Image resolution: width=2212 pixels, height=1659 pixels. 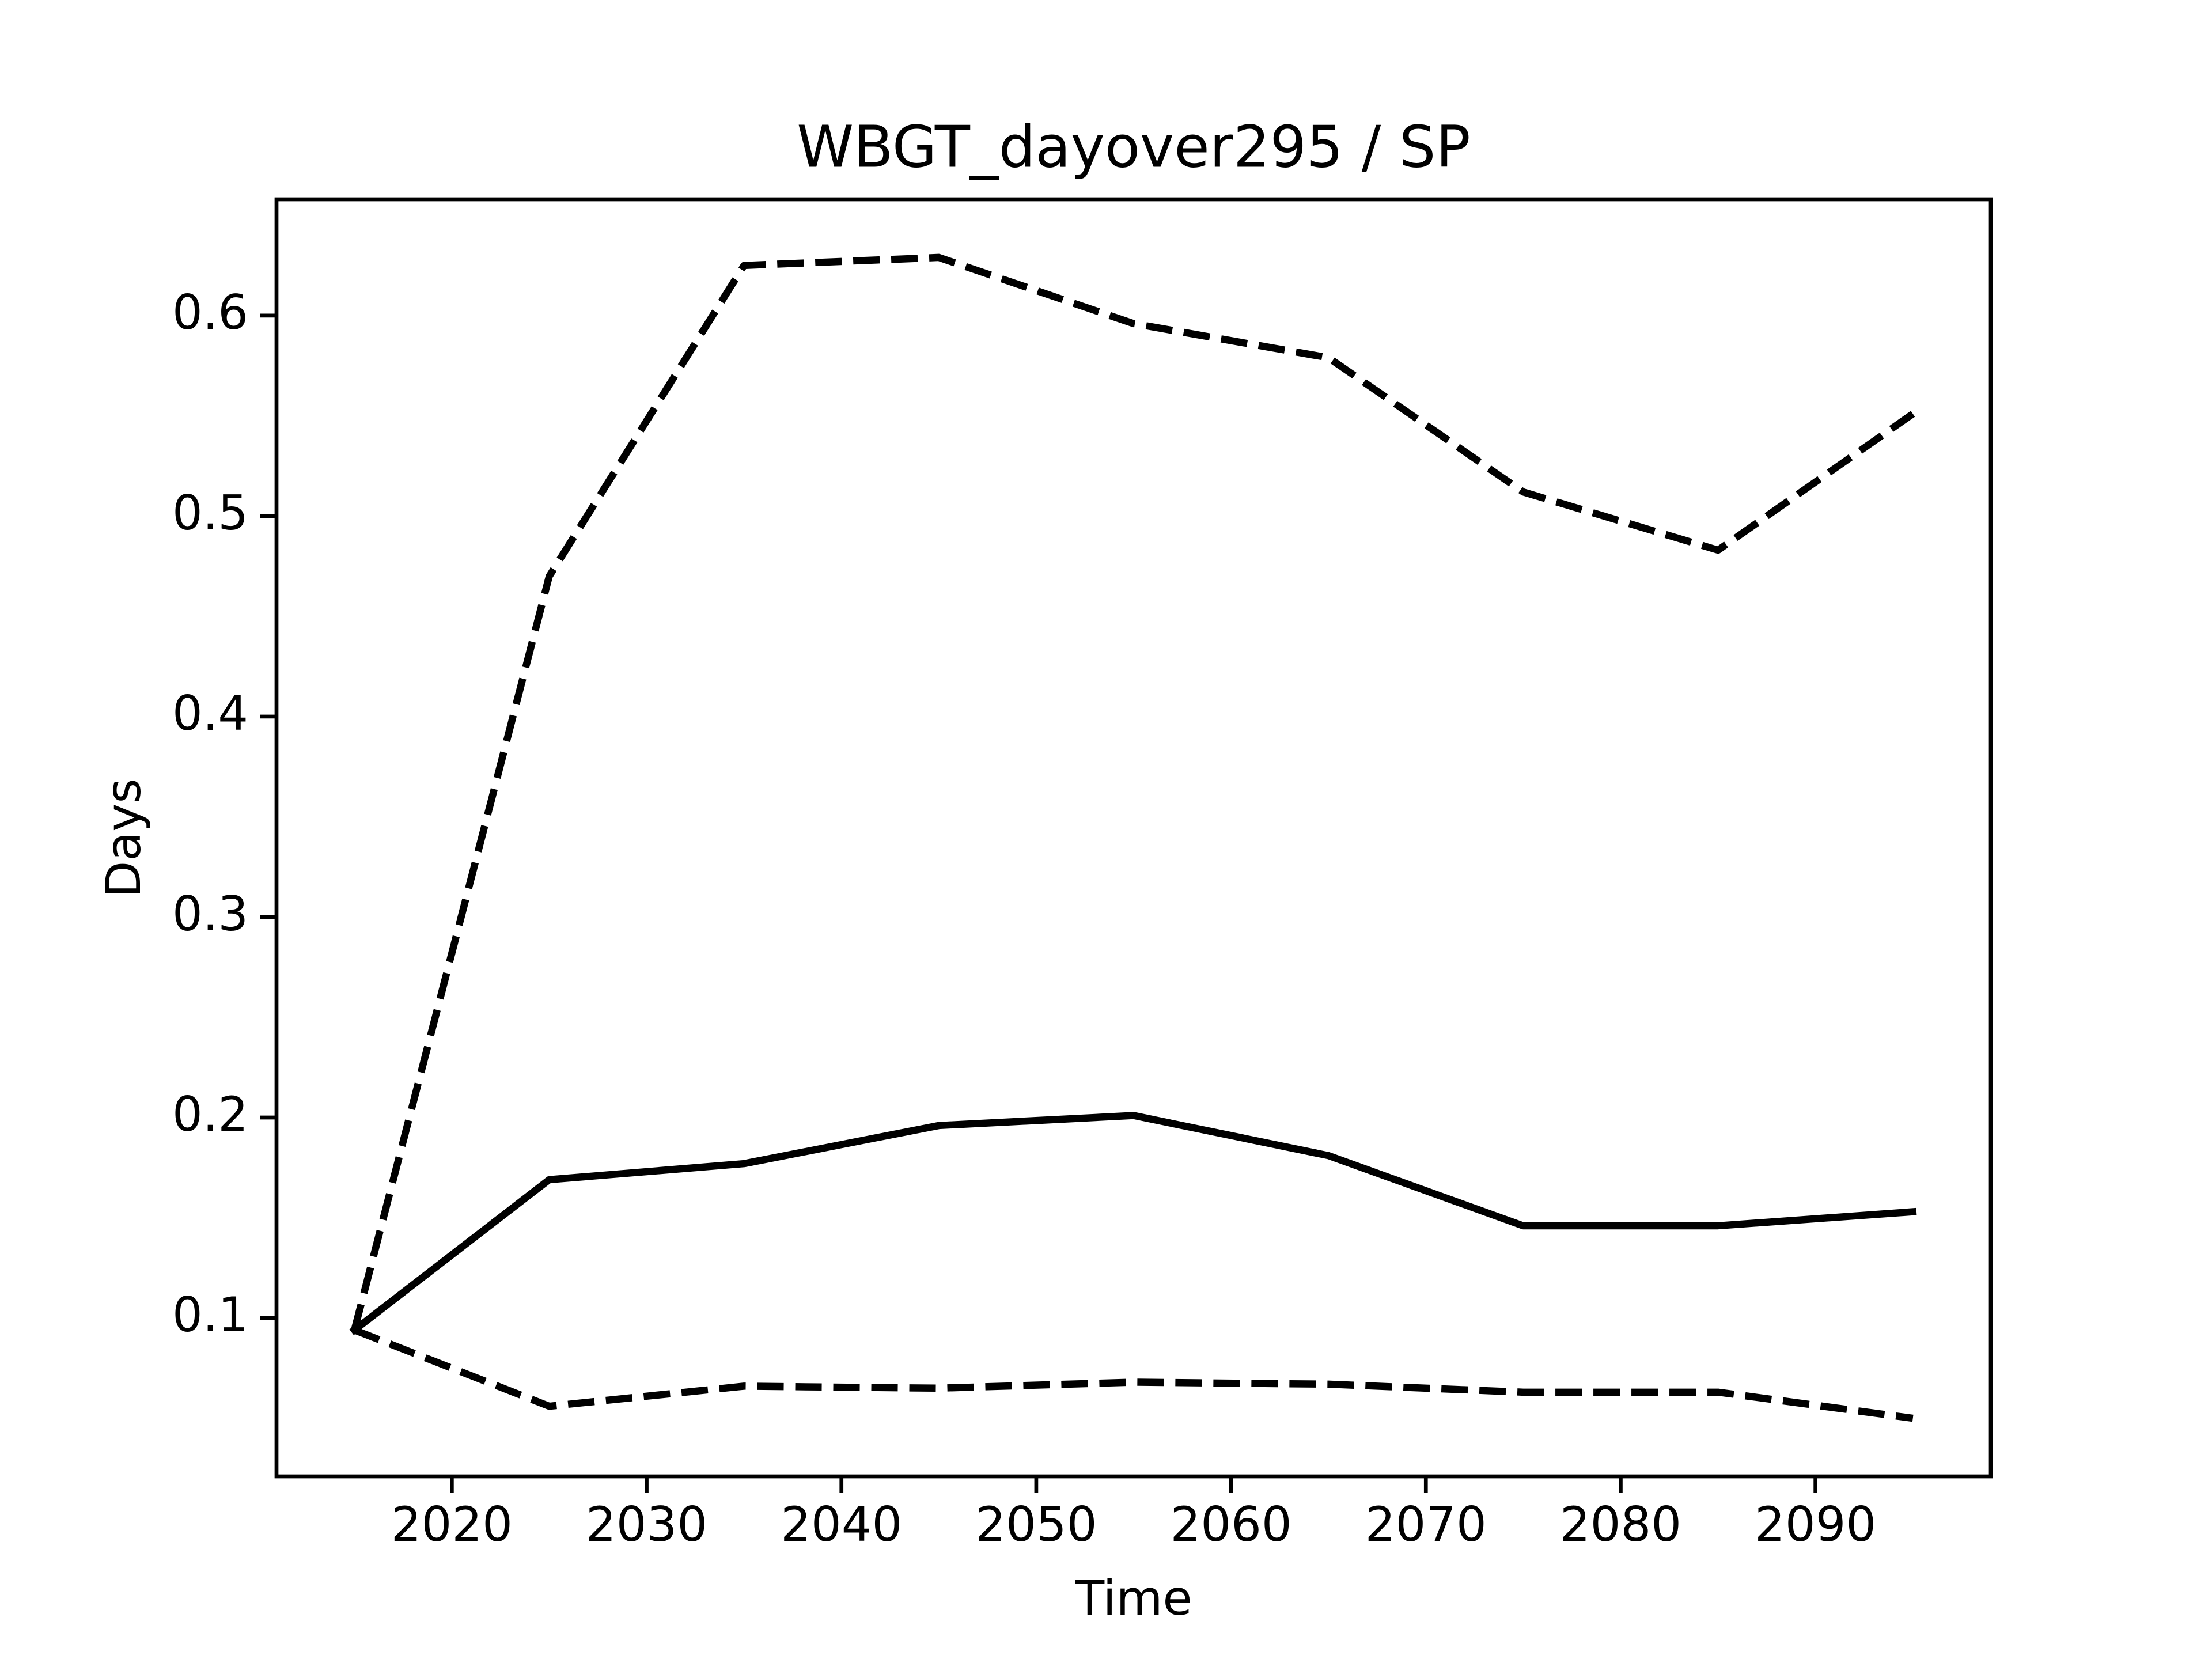 What do you see at coordinates (210, 713) in the screenshot?
I see `y-tick-label: 0.4` at bounding box center [210, 713].